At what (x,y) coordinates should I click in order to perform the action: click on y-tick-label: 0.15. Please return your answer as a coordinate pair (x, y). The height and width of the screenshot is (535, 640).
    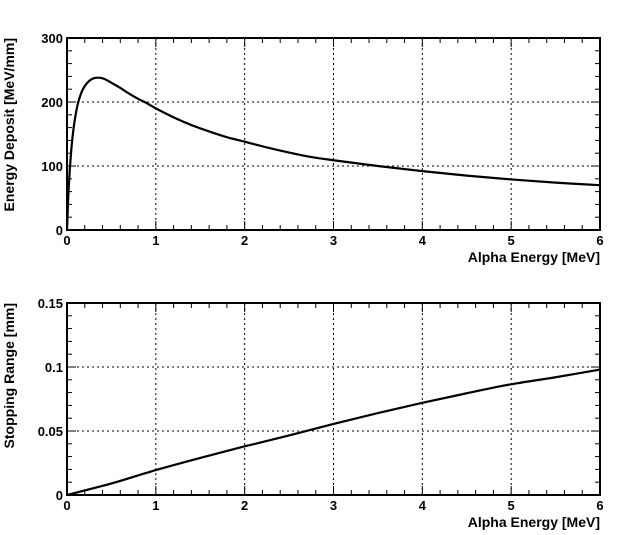
    Looking at the image, I should click on (50, 303).